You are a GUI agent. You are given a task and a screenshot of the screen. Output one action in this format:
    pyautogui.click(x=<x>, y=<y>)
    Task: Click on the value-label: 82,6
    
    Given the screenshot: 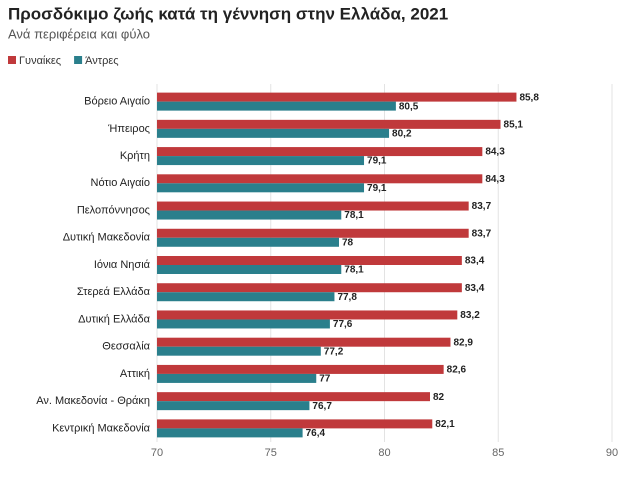 What is the action you would take?
    pyautogui.click(x=457, y=370)
    